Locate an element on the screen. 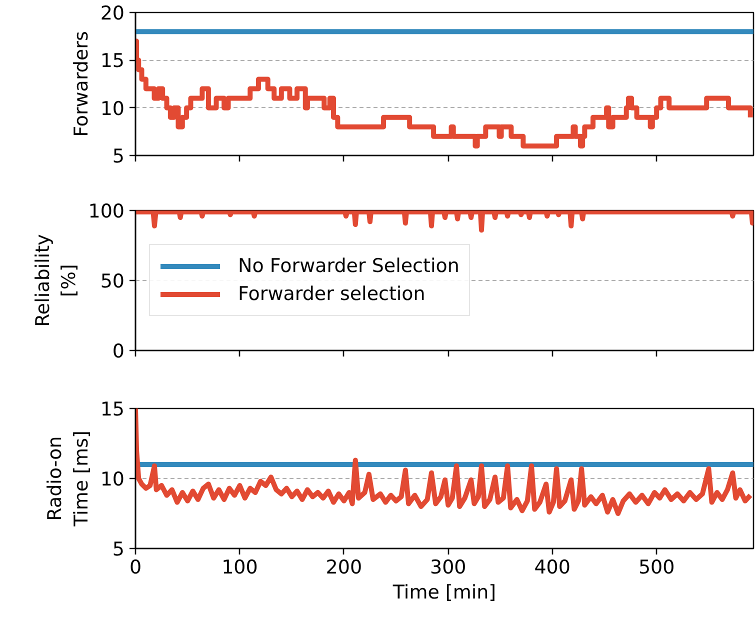 The image size is (755, 623). x-tick-label: 400 is located at coordinates (552, 567).